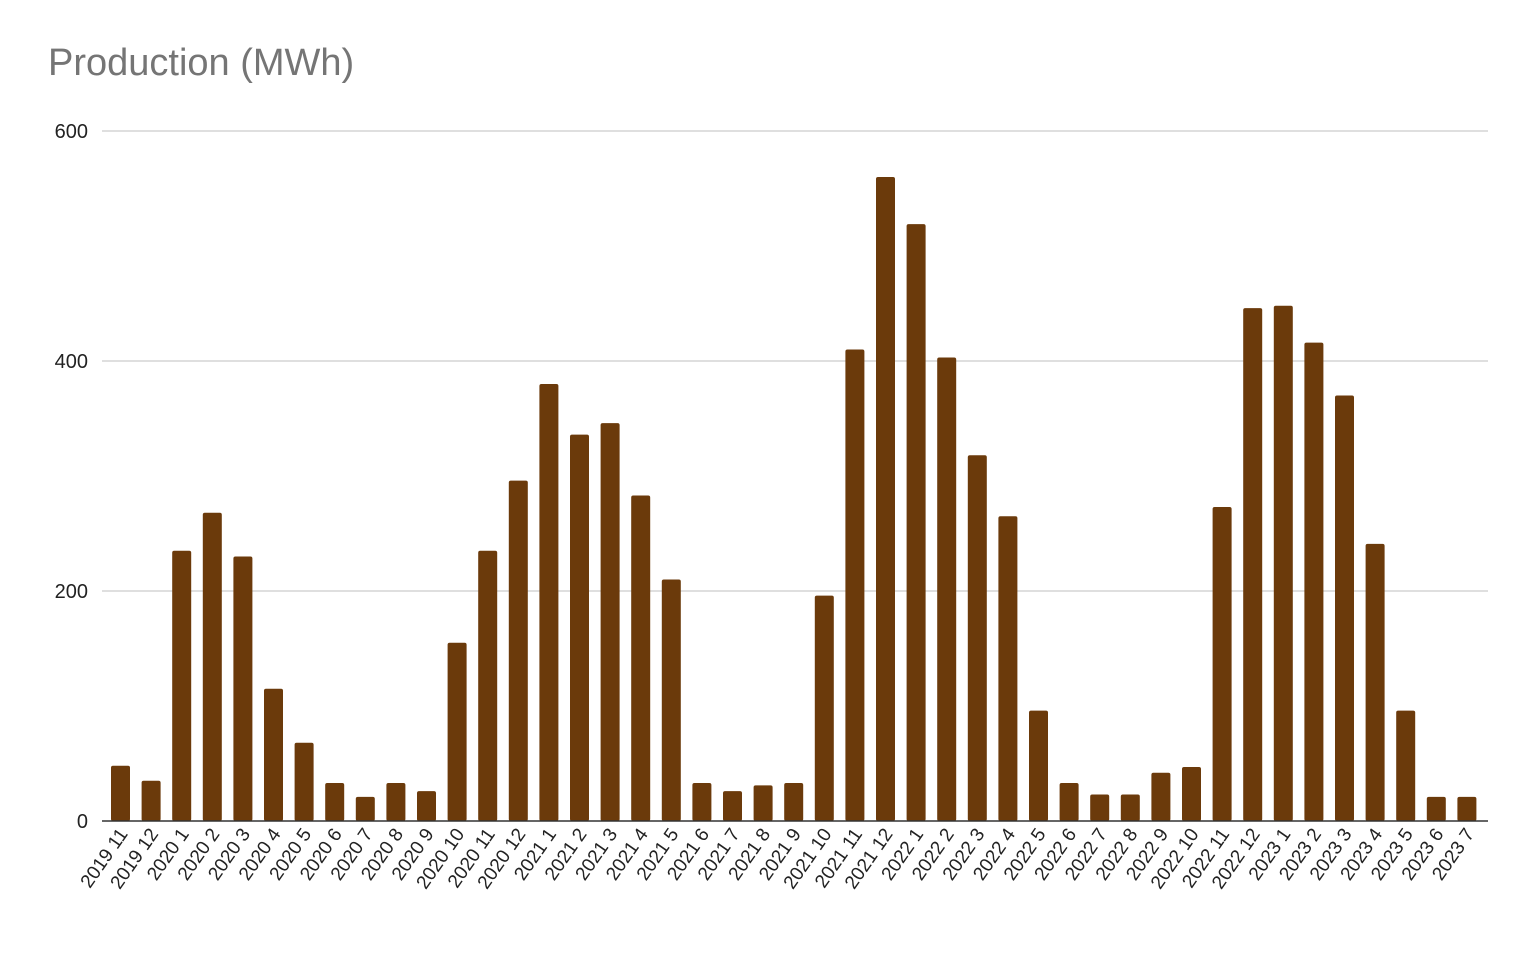 Image resolution: width=1536 pixels, height=961 pixels. Describe the element at coordinates (201, 63) in the screenshot. I see `chart-title: Production (MWh)` at that location.